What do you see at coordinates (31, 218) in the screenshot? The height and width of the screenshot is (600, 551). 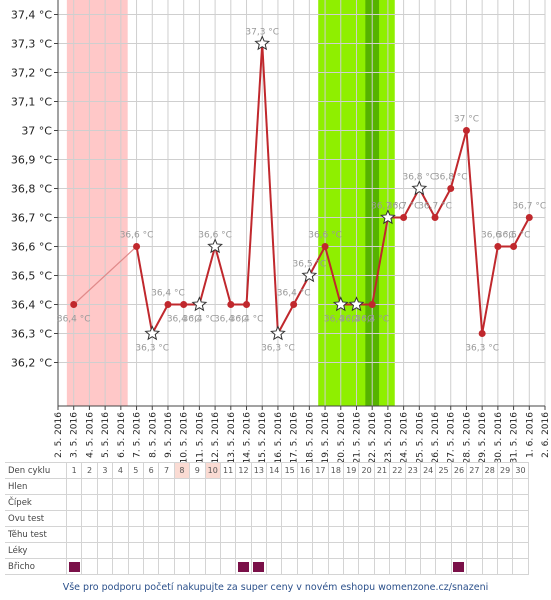 I see `y-tick-label: 36,7 °C` at bounding box center [31, 218].